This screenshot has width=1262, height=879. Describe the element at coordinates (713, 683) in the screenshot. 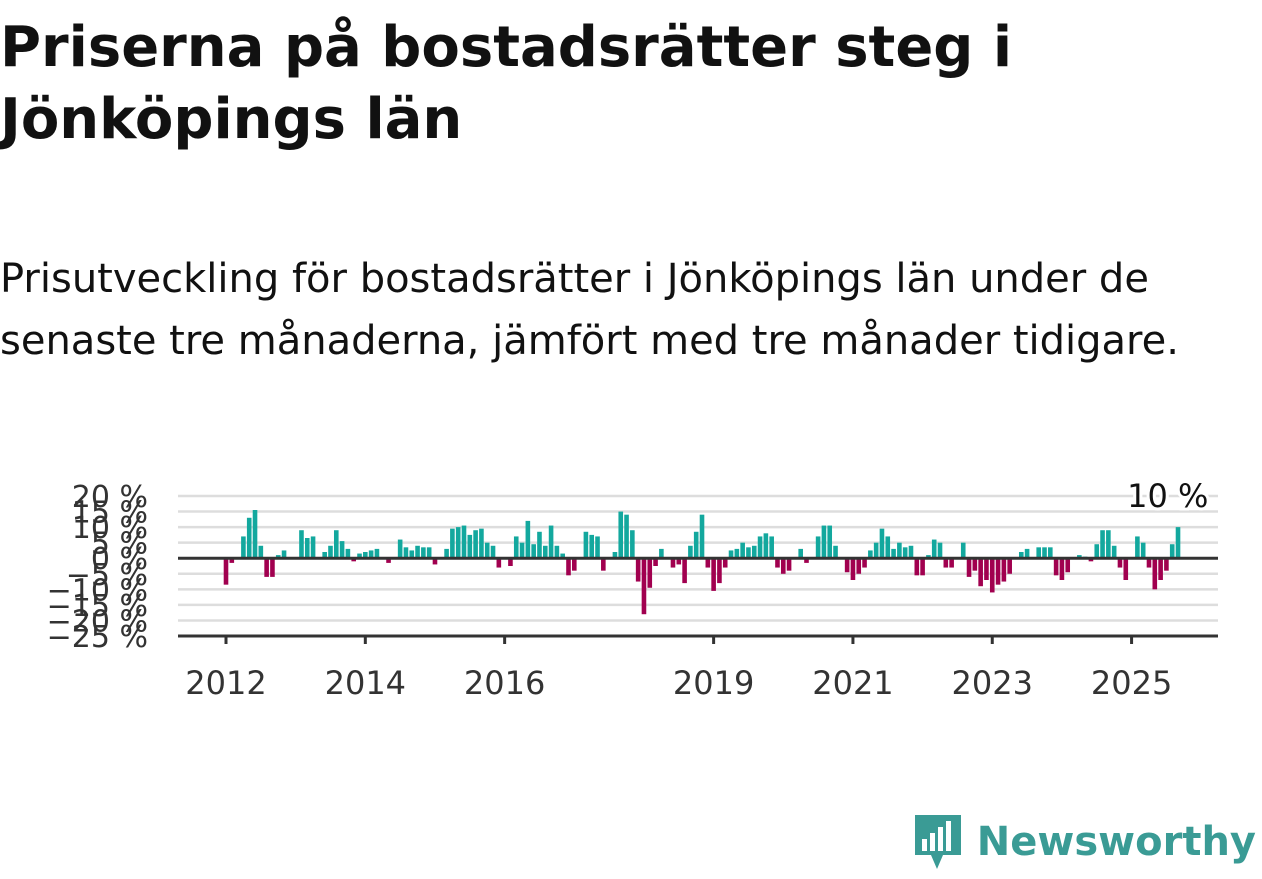

I see `x-tick-label: 2019` at that location.